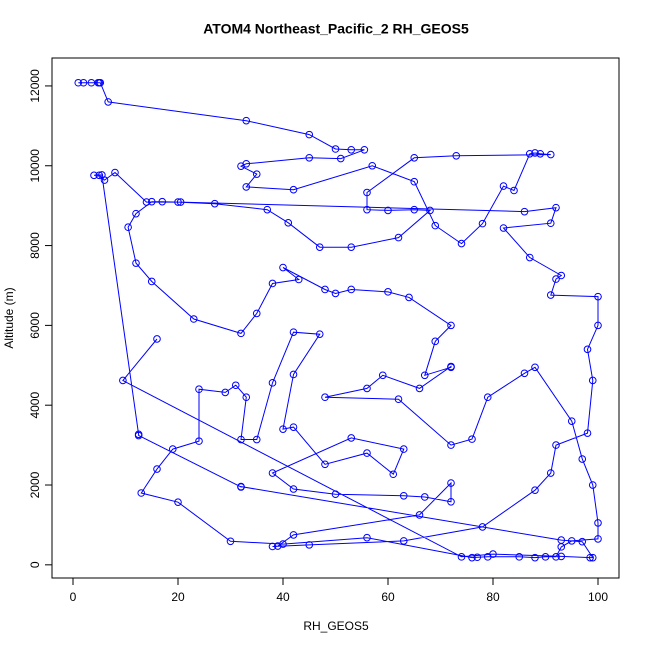  I want to click on y-tick-label: 4000, so click(35, 405).